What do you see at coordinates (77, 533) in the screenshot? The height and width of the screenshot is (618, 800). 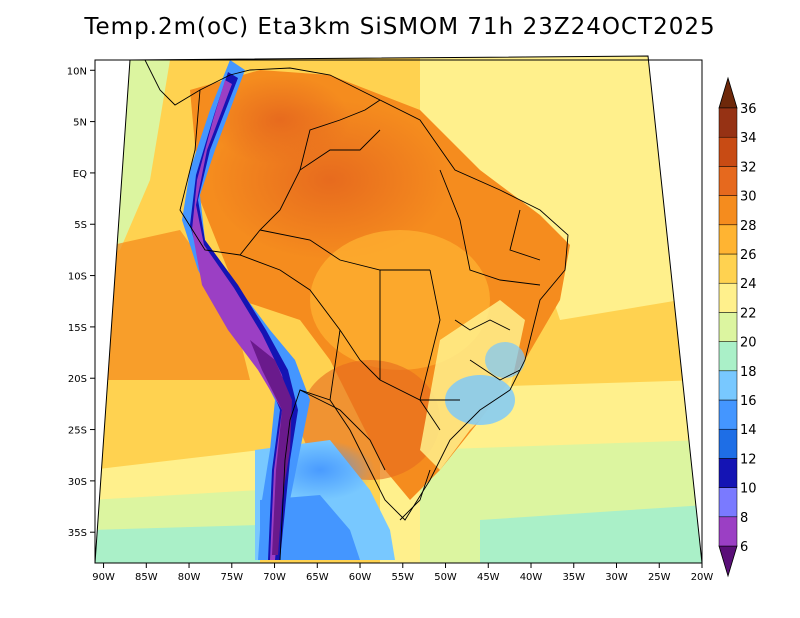 I see `lat-tick-label: 35S` at bounding box center [77, 533].